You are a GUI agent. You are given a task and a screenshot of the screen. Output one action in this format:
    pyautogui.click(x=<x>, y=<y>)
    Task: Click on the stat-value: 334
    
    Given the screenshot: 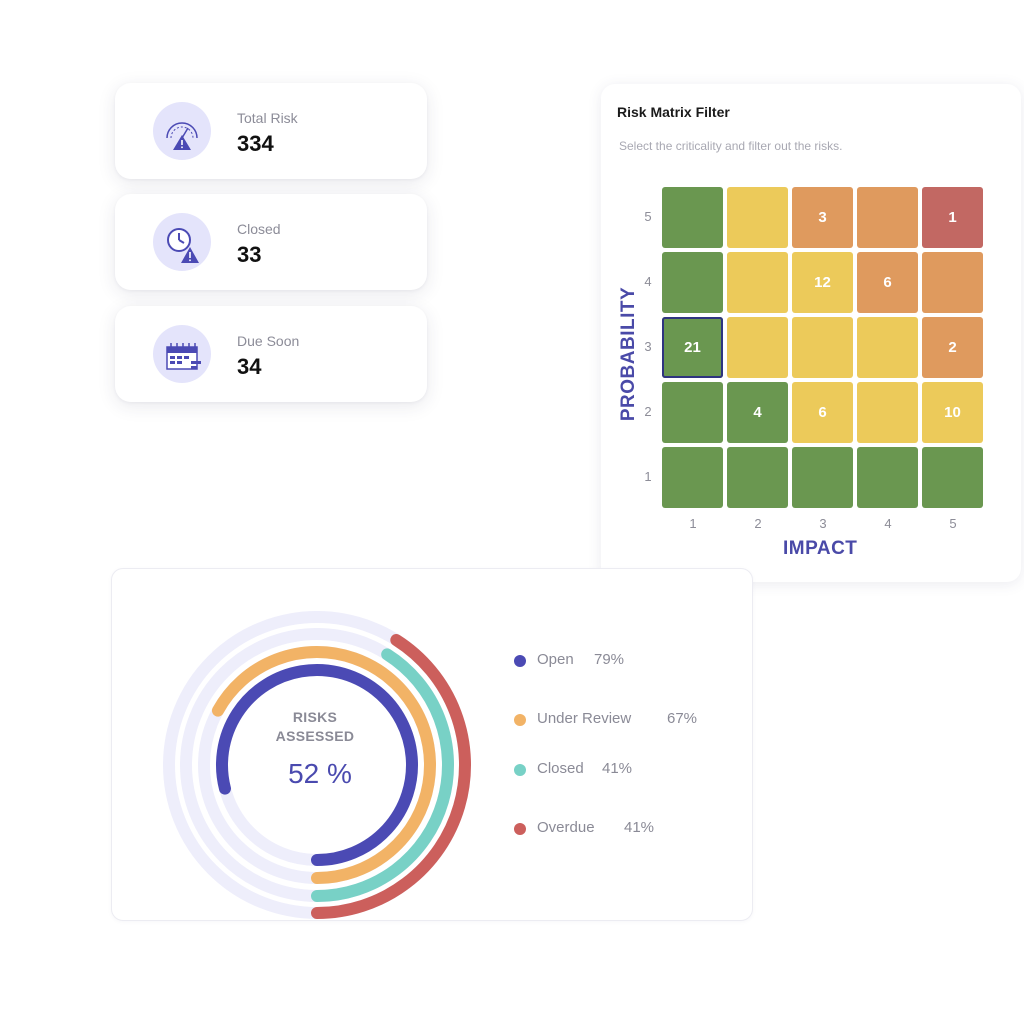 What is the action you would take?
    pyautogui.click(x=255, y=143)
    